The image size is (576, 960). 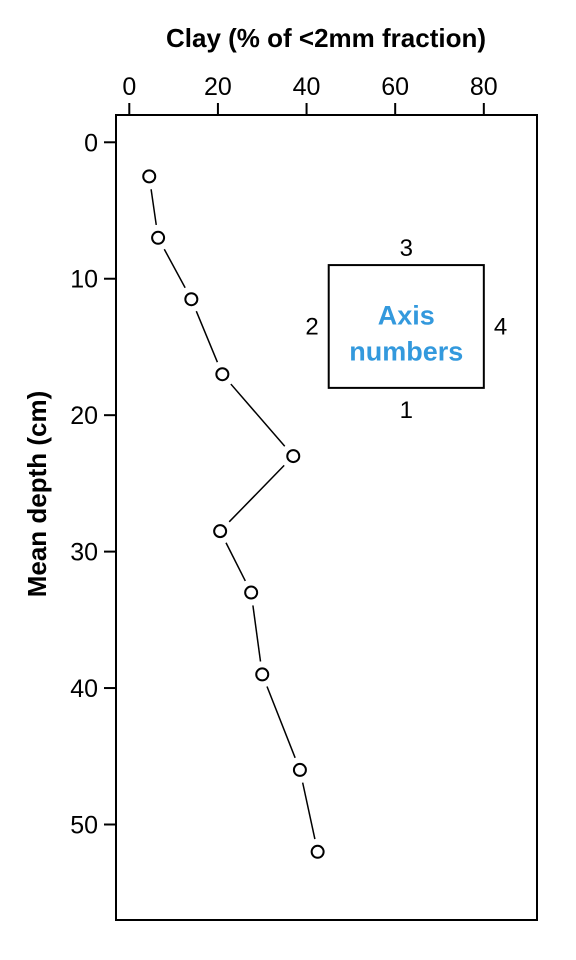 I want to click on x-axis: 0 20 40 60 80, so click(x=310, y=94).